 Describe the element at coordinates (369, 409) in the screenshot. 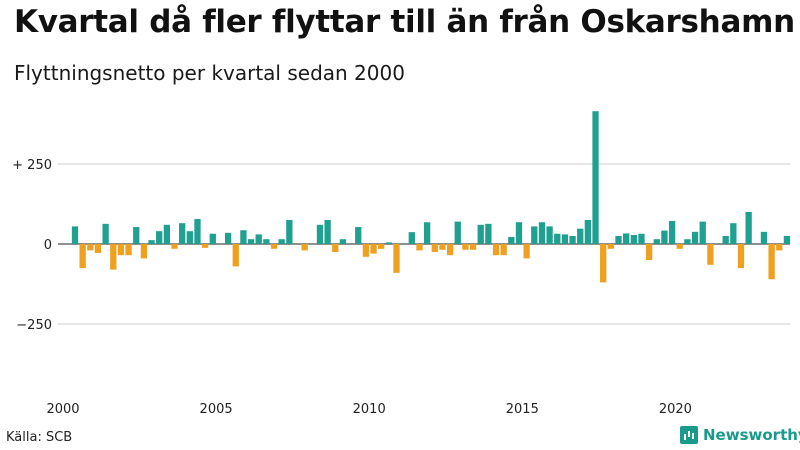

I see `x-tick-label: 2010` at that location.